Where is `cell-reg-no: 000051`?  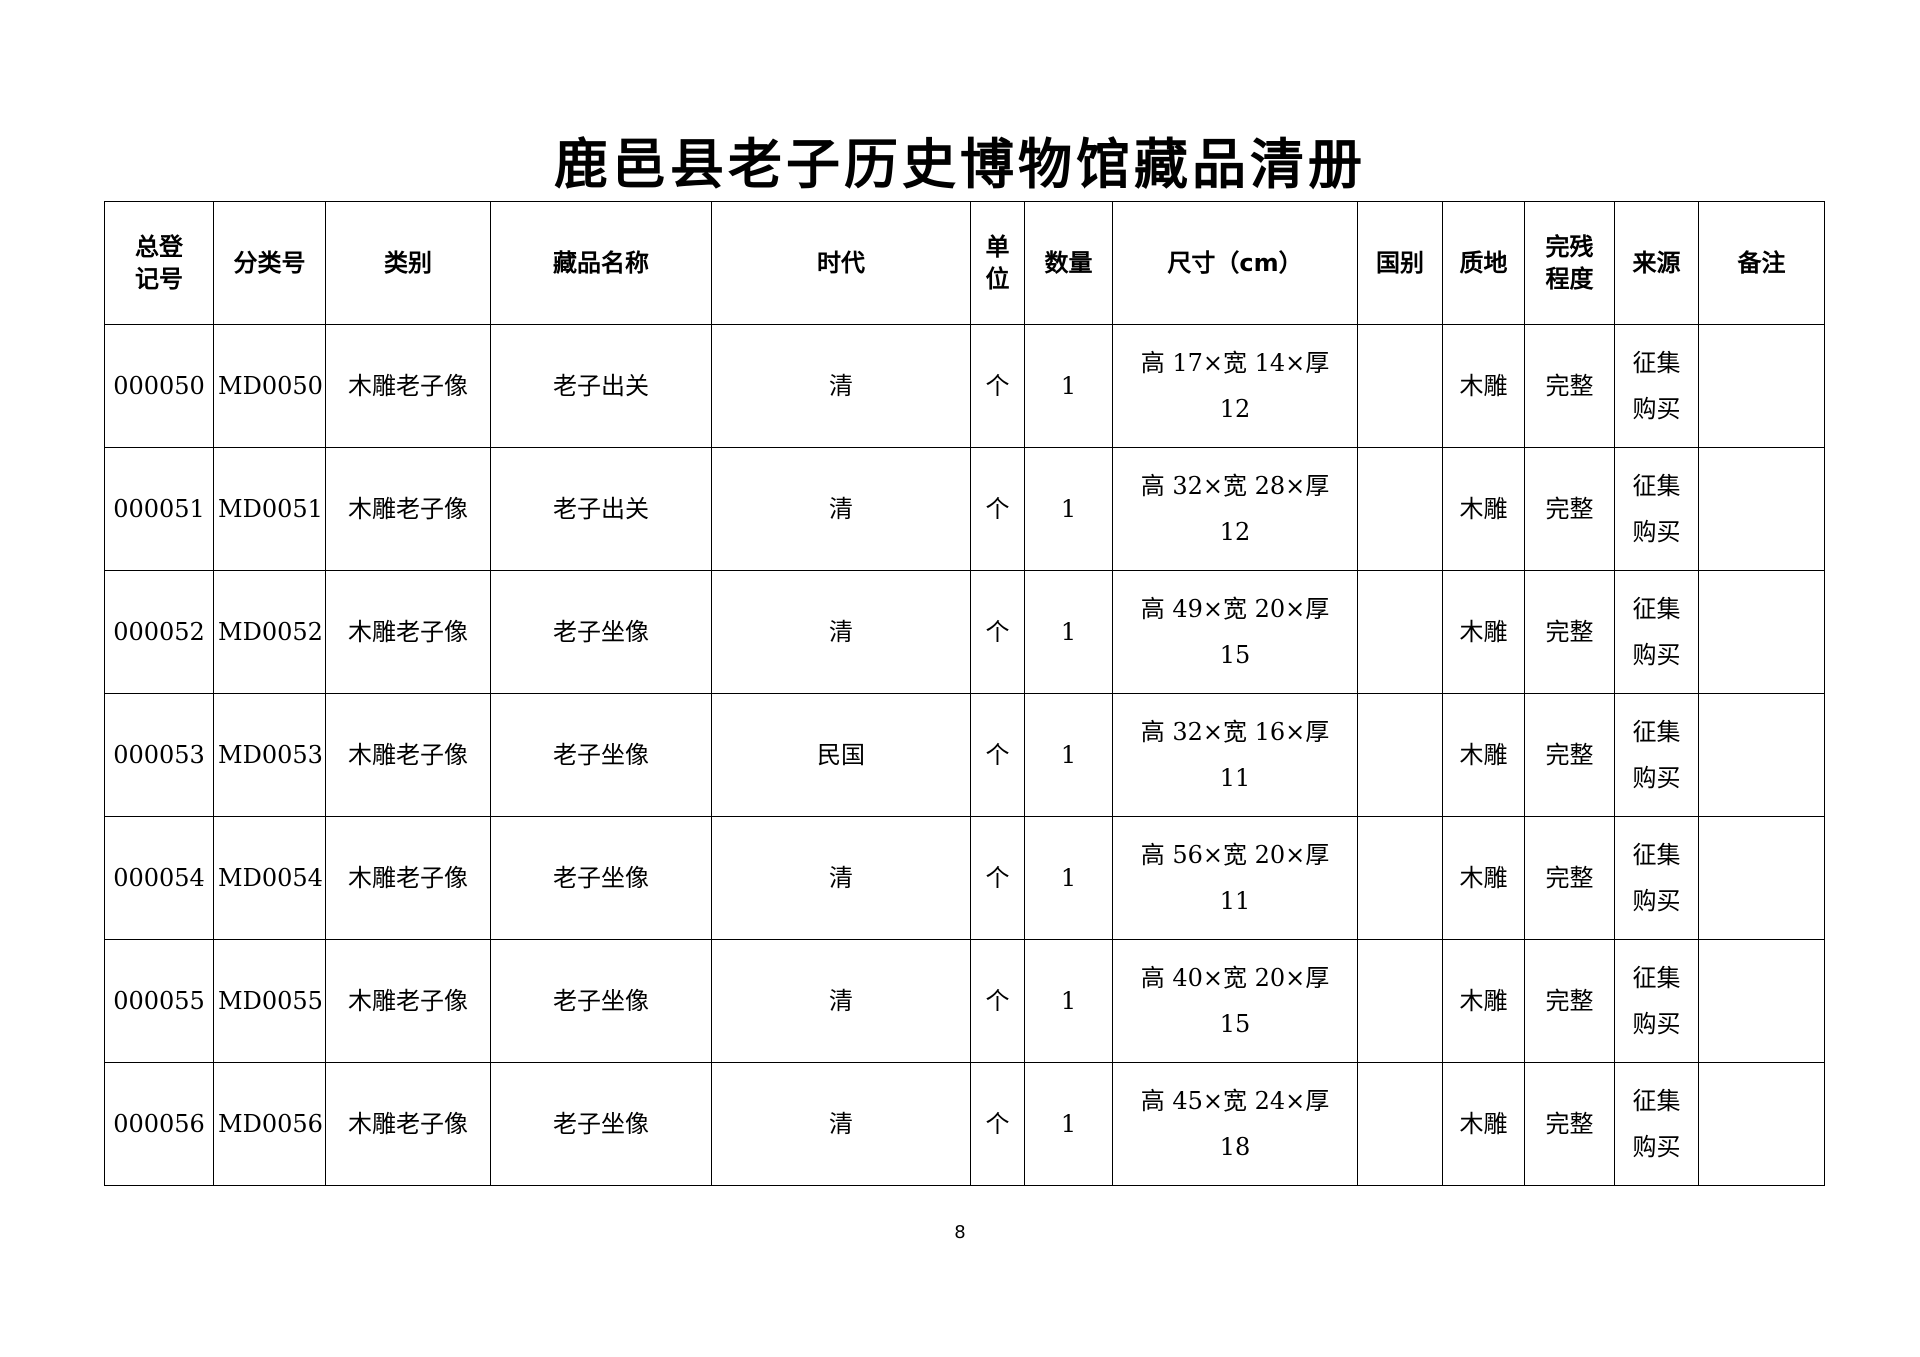 cell-reg-no: 000051 is located at coordinates (159, 509).